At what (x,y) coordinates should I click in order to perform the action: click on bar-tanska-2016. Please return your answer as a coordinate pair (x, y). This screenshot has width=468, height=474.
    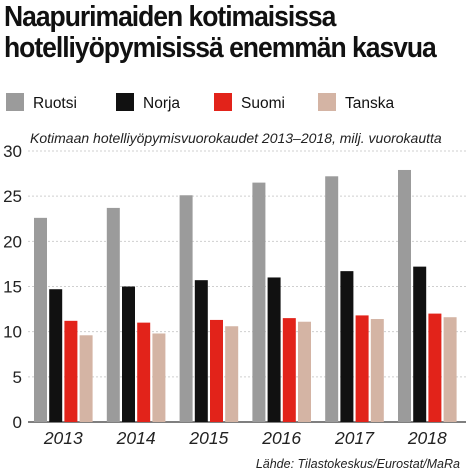
    Looking at the image, I should click on (304, 371).